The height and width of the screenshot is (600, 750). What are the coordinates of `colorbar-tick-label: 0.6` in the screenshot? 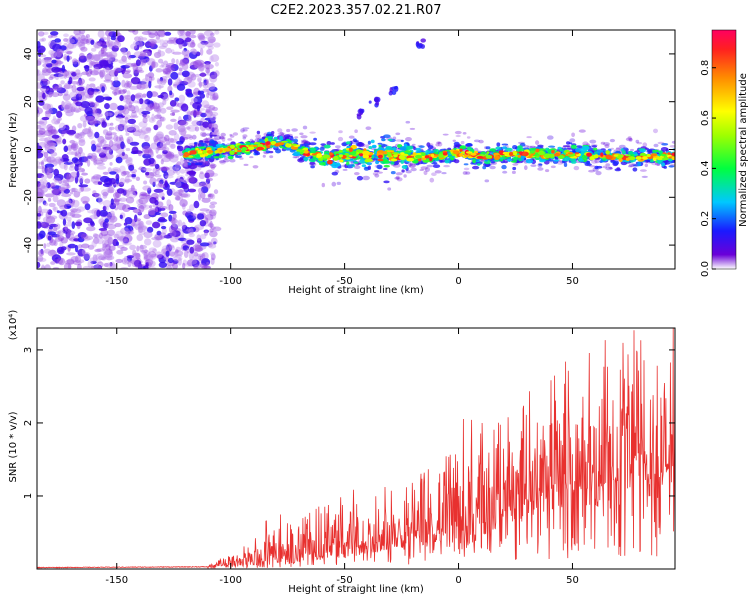 It's located at (705, 118).